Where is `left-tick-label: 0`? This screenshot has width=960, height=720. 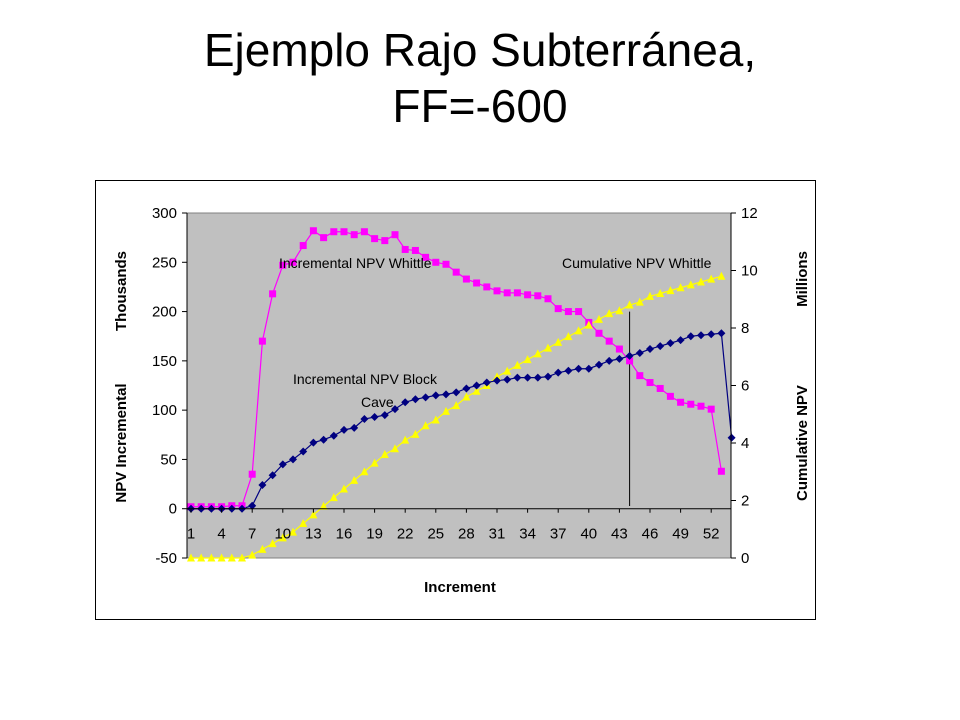 left-tick-label: 0 is located at coordinates (173, 509).